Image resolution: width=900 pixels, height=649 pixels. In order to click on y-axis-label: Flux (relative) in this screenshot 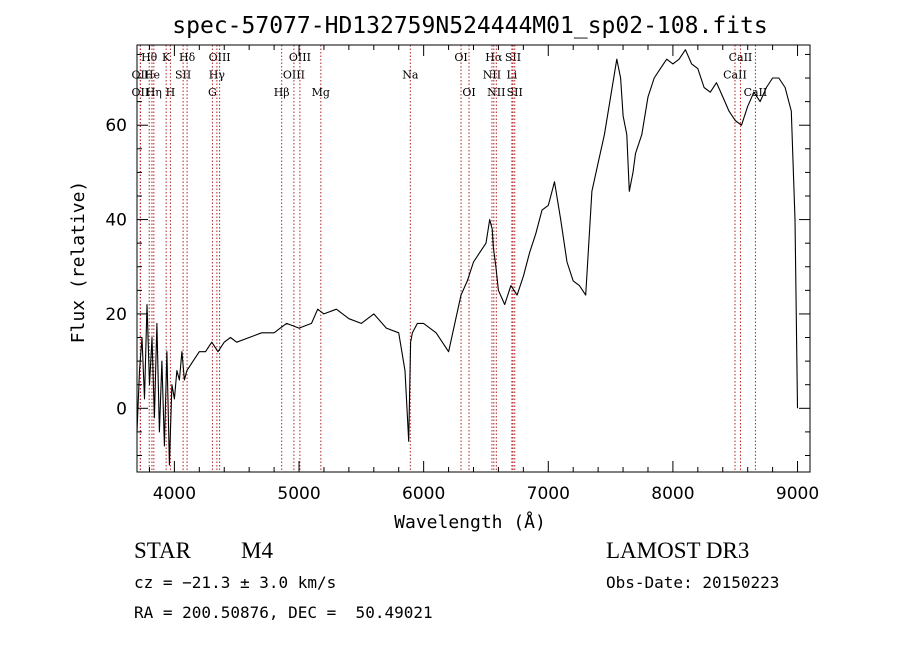, I will do `click(78, 262)`.